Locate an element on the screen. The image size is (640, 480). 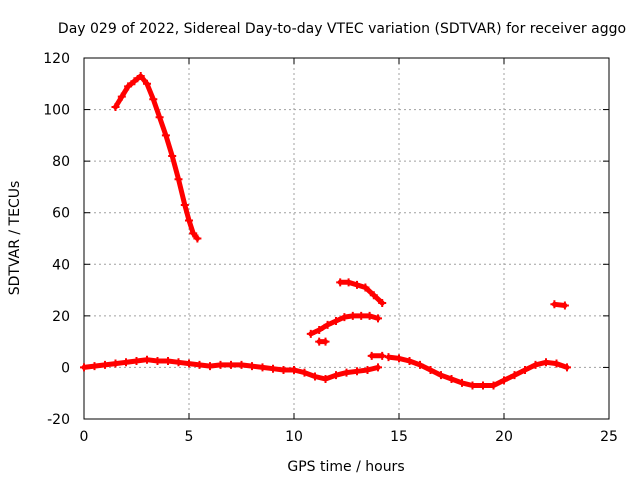
y-tick-label: 120 is located at coordinates (56, 59).